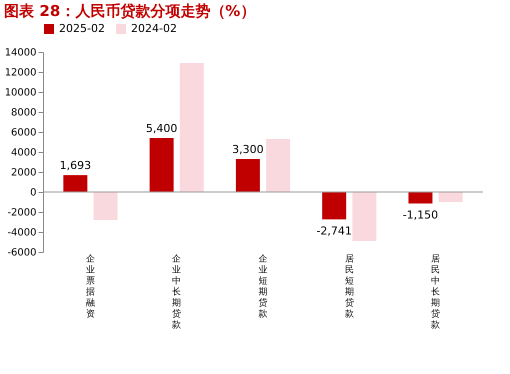  Describe the element at coordinates (23, 113) in the screenshot. I see `y-tick-label: 8000` at that location.